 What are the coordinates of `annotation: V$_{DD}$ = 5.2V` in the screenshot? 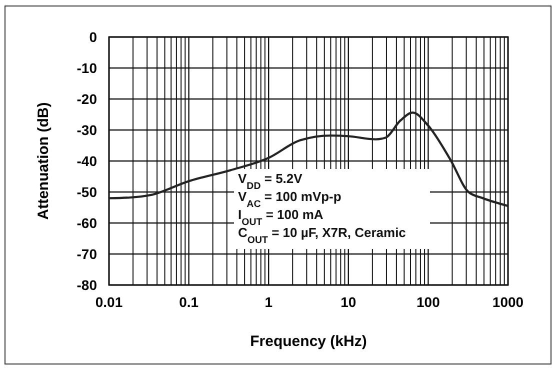 It's located at (270, 181).